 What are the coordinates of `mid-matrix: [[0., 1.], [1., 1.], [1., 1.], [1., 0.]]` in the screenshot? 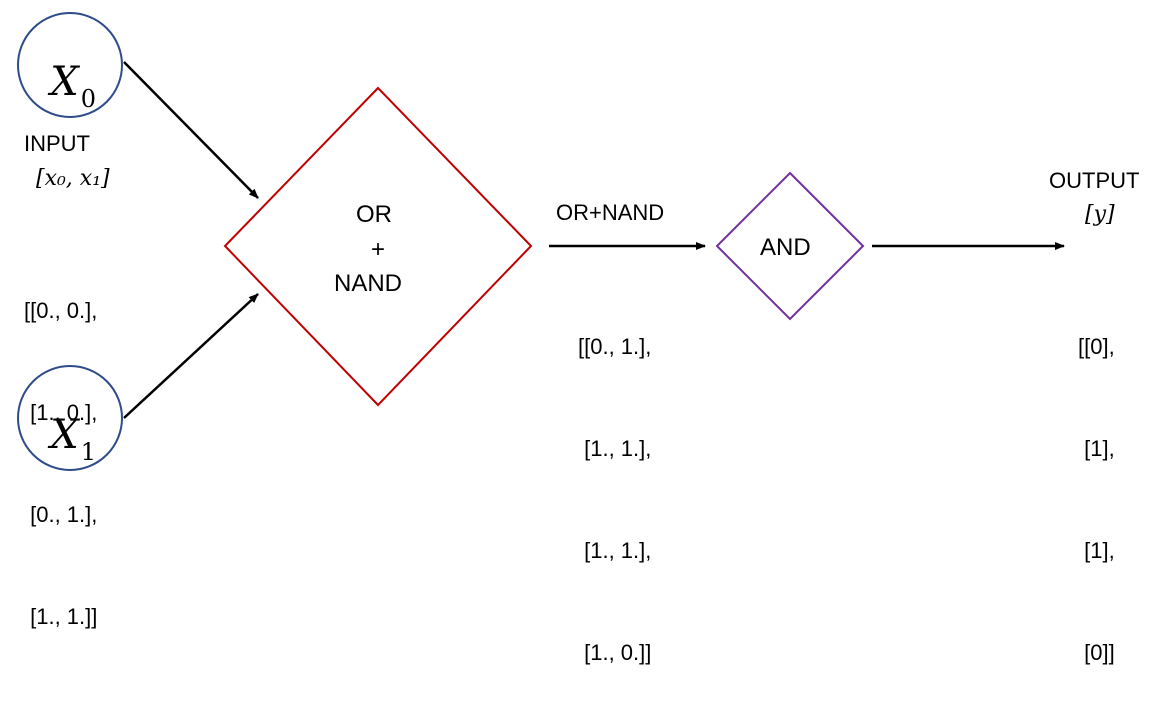 It's located at (614, 483).